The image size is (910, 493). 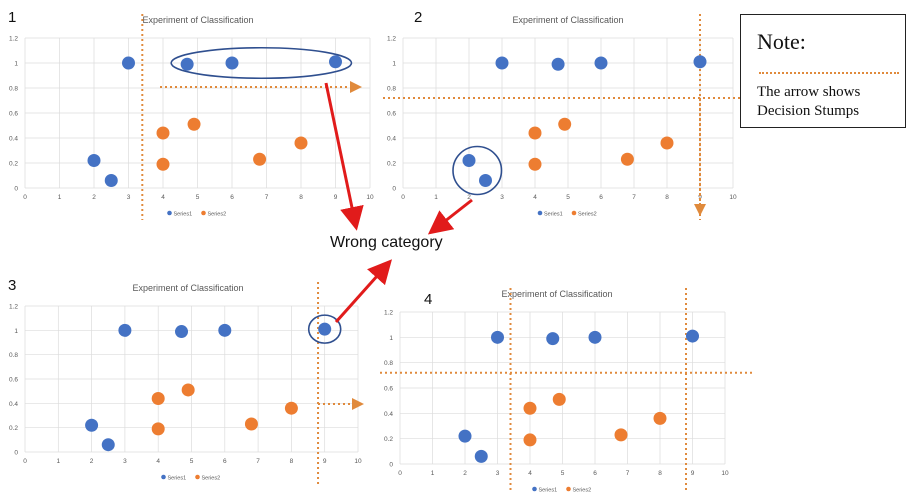 What do you see at coordinates (809, 92) in the screenshot?
I see `note-text-line1: The arrow shows` at bounding box center [809, 92].